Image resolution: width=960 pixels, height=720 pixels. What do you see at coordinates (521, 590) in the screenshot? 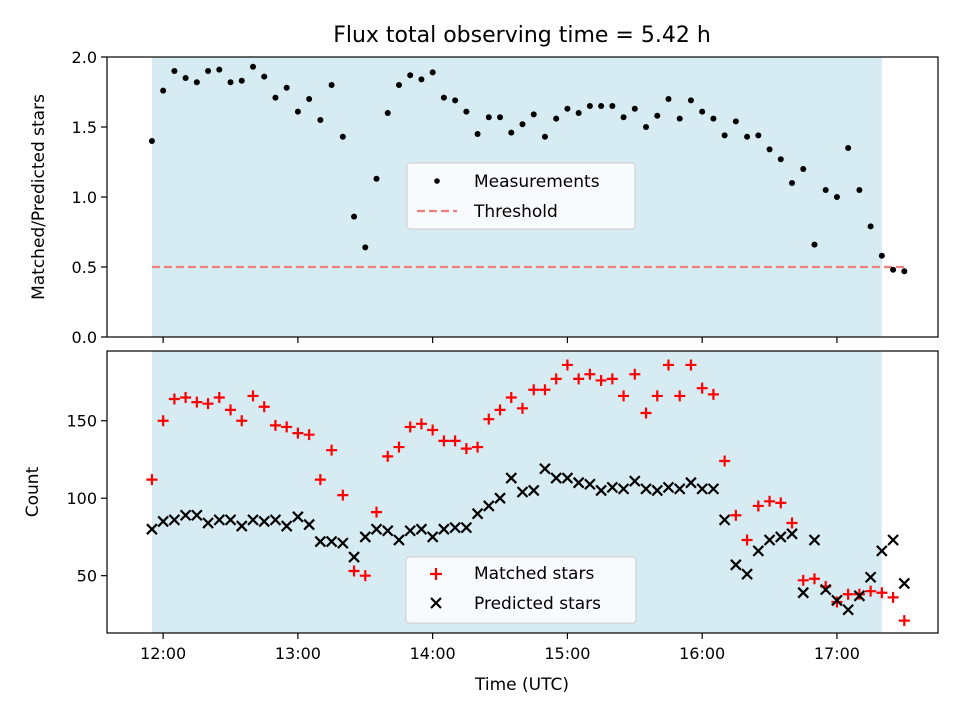
I see `bottom-legend: Matched stars Predicted stars` at bounding box center [521, 590].